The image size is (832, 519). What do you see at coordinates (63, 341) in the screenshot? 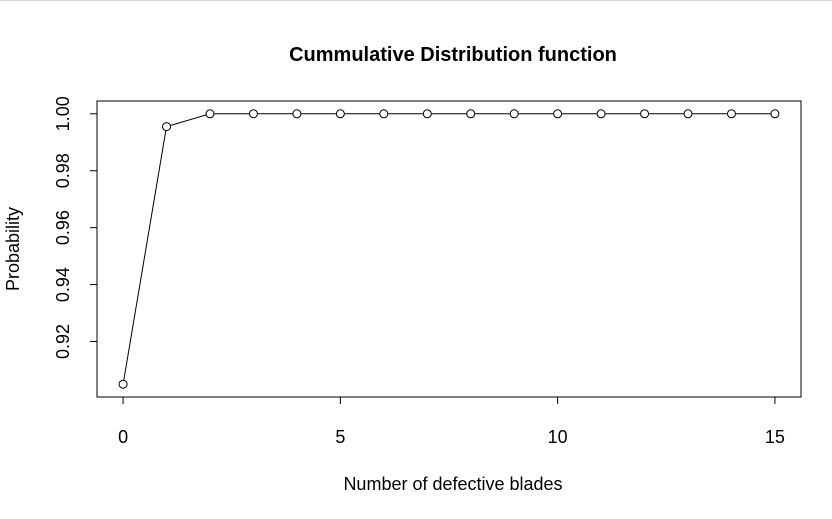
I see `y-tick-label: 0.92` at bounding box center [63, 341].